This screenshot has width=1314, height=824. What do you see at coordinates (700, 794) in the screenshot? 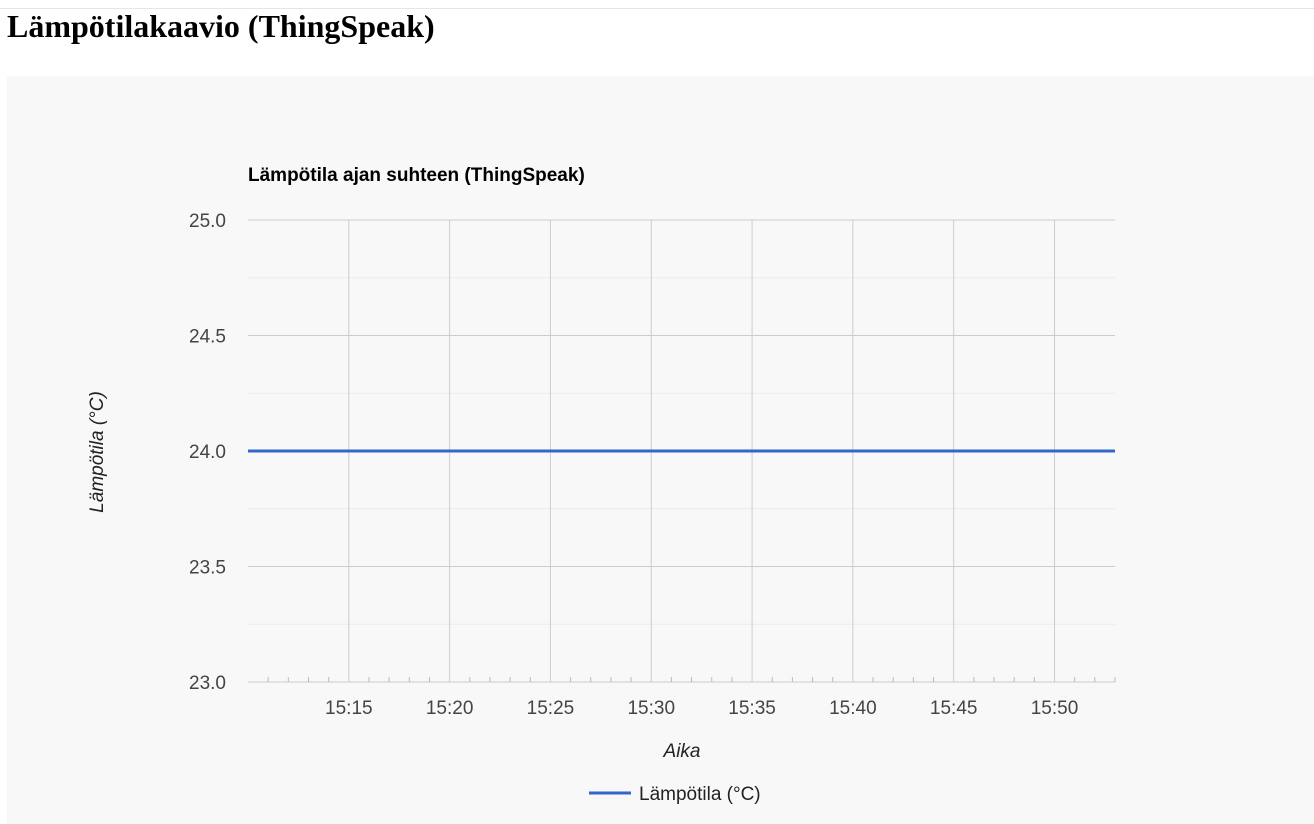
I see `legend-label: Lämpötila (°C)` at bounding box center [700, 794].